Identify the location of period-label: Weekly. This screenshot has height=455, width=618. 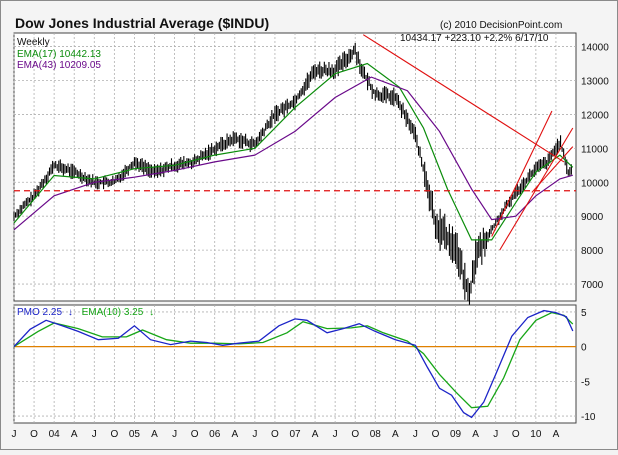
(33, 42).